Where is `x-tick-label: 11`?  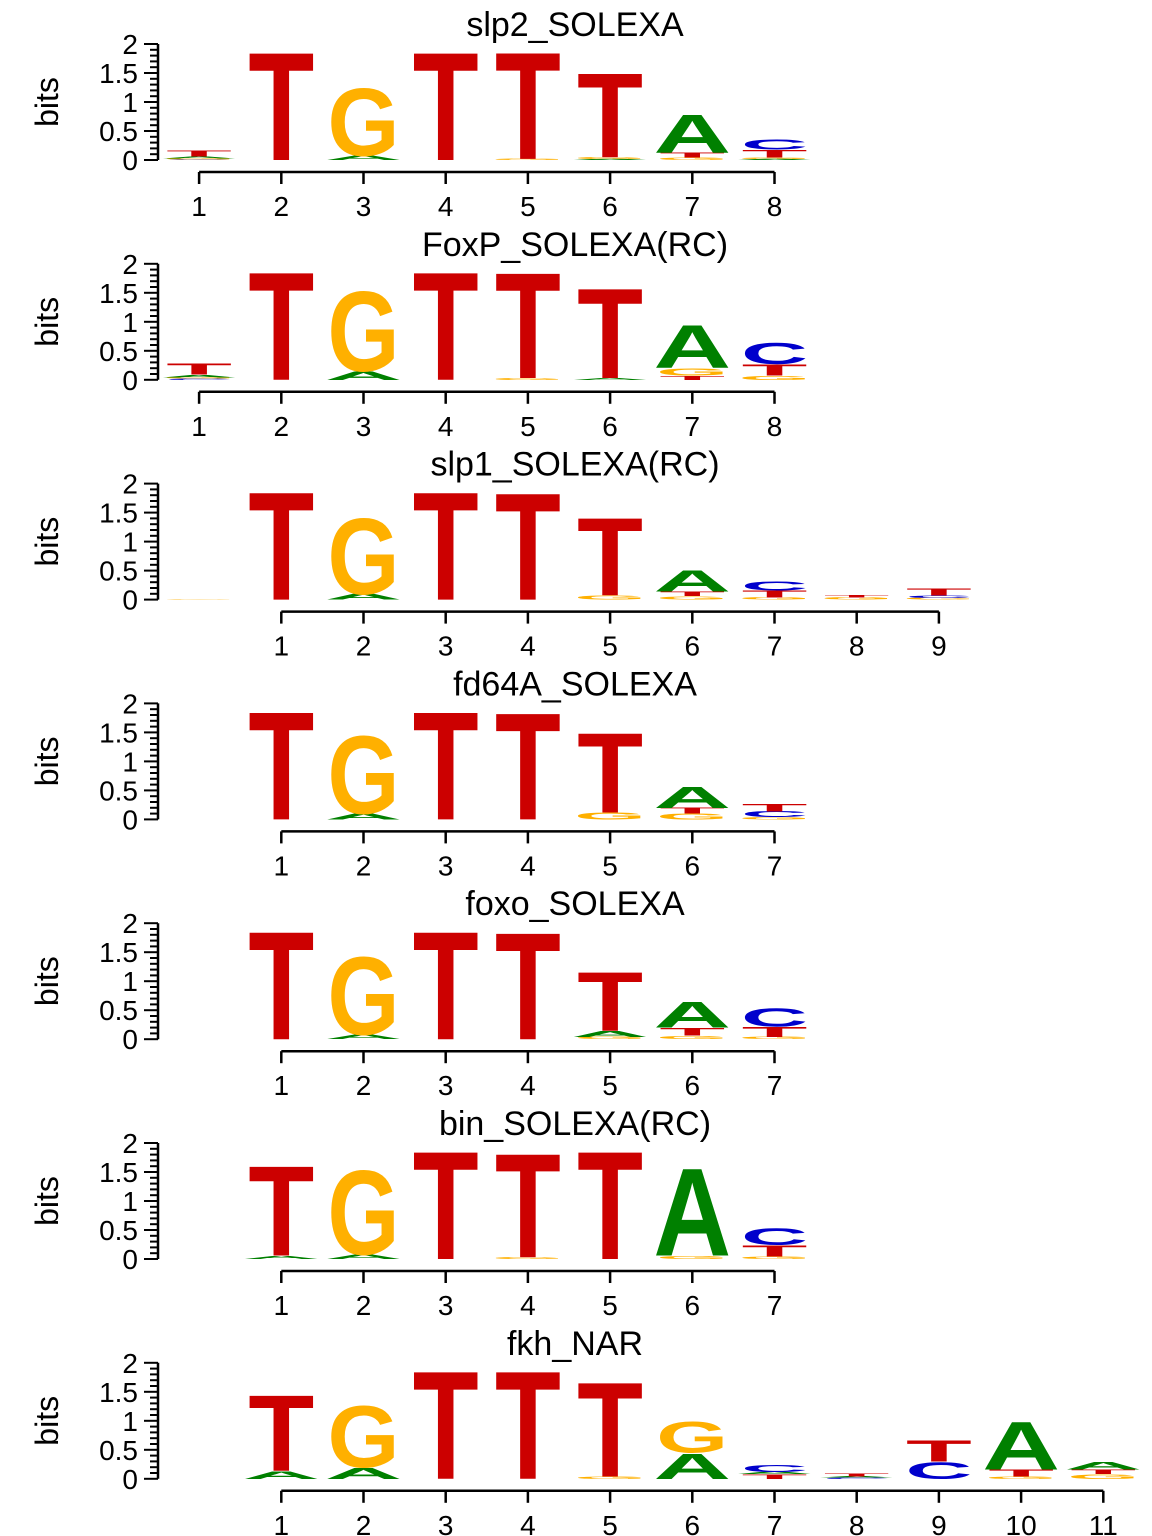 x-tick-label: 11 is located at coordinates (1103, 1523).